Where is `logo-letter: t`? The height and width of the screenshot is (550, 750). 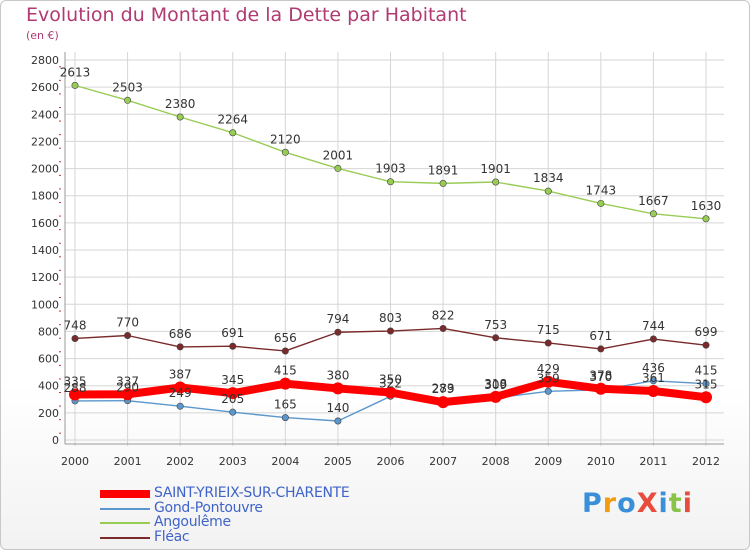
logo-letter: t is located at coordinates (675, 503).